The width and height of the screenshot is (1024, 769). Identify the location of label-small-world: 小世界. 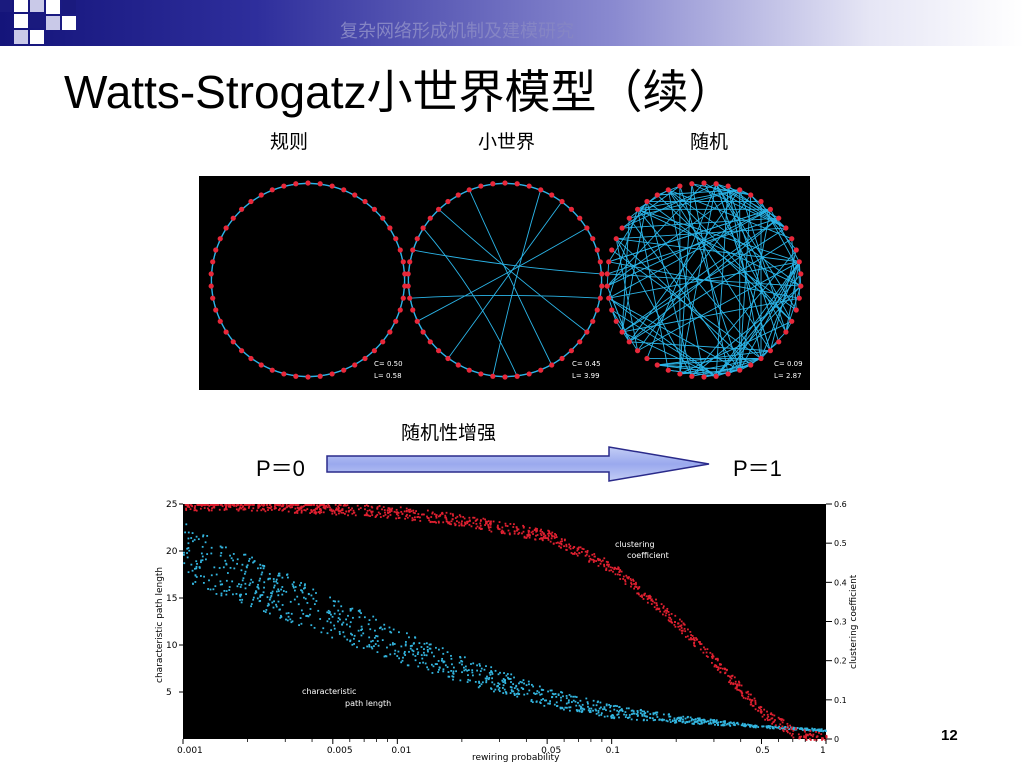
(507, 142).